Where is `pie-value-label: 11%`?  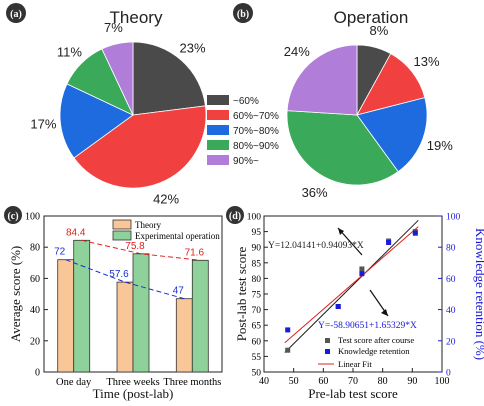
pie-value-label: 11% is located at coordinates (69, 51).